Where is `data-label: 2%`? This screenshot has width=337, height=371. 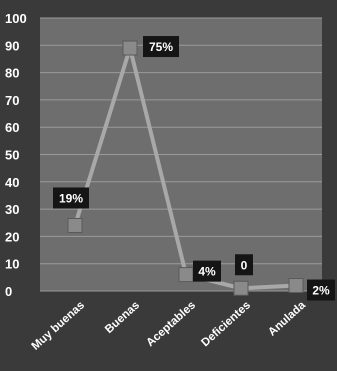
data-label: 2% is located at coordinates (321, 291).